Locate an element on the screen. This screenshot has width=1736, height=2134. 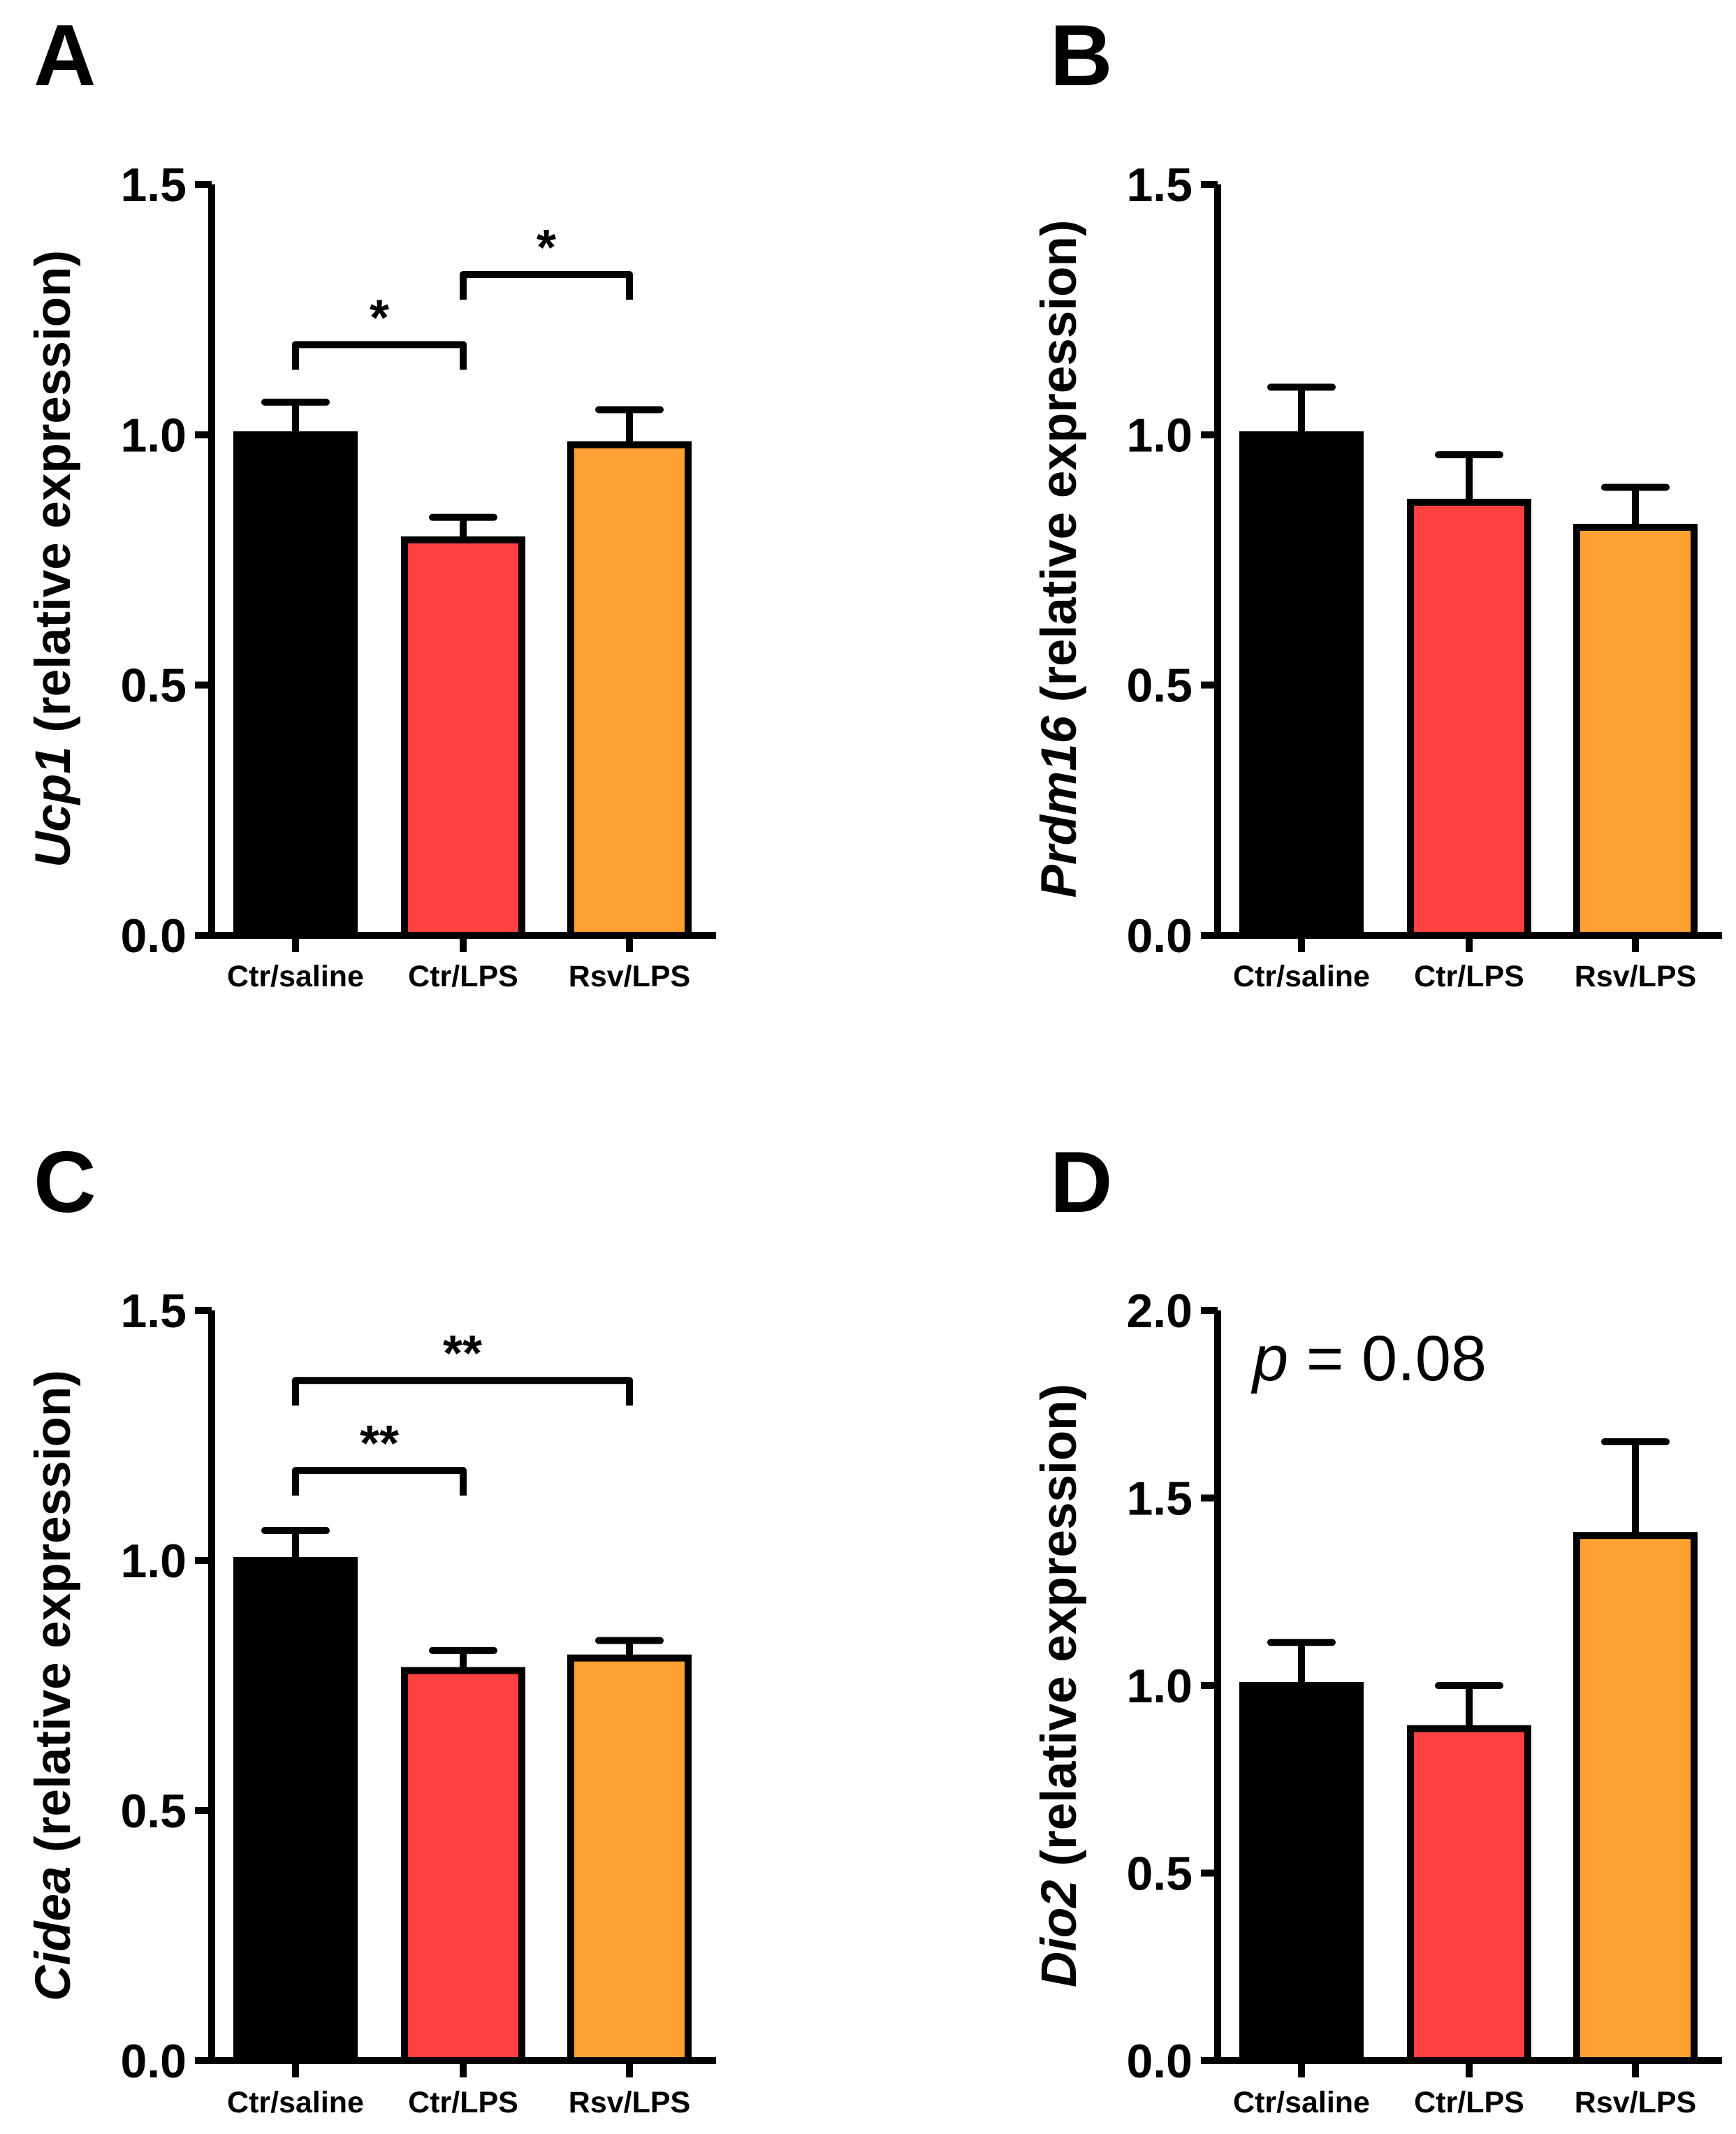
y-axis-gene: Prdm16 is located at coordinates (1059, 806).